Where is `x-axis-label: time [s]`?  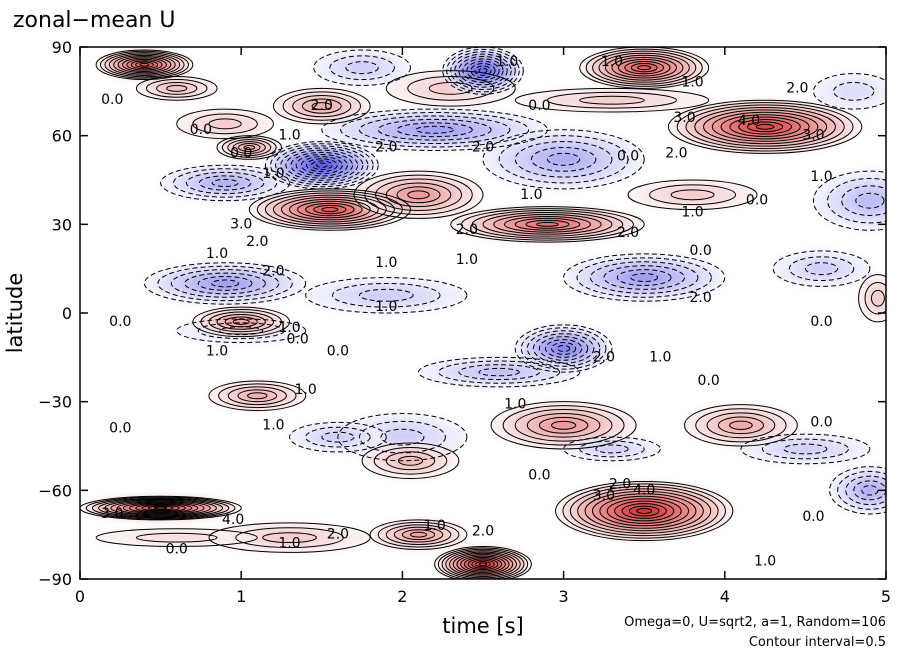
x-axis-label: time [s] is located at coordinates (482, 626).